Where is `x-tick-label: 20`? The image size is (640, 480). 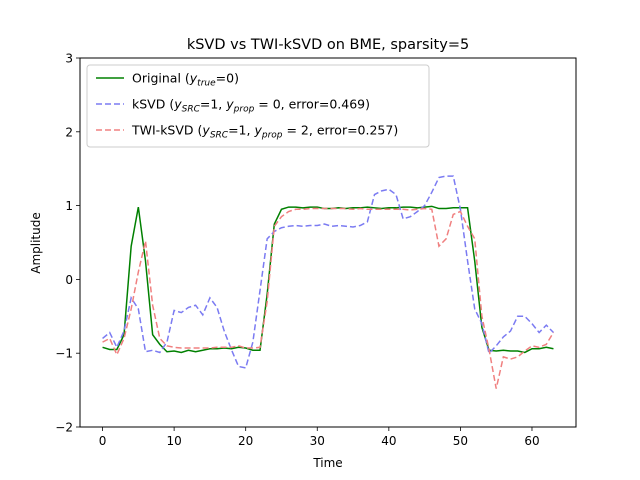
x-tick-label: 20 is located at coordinates (245, 441).